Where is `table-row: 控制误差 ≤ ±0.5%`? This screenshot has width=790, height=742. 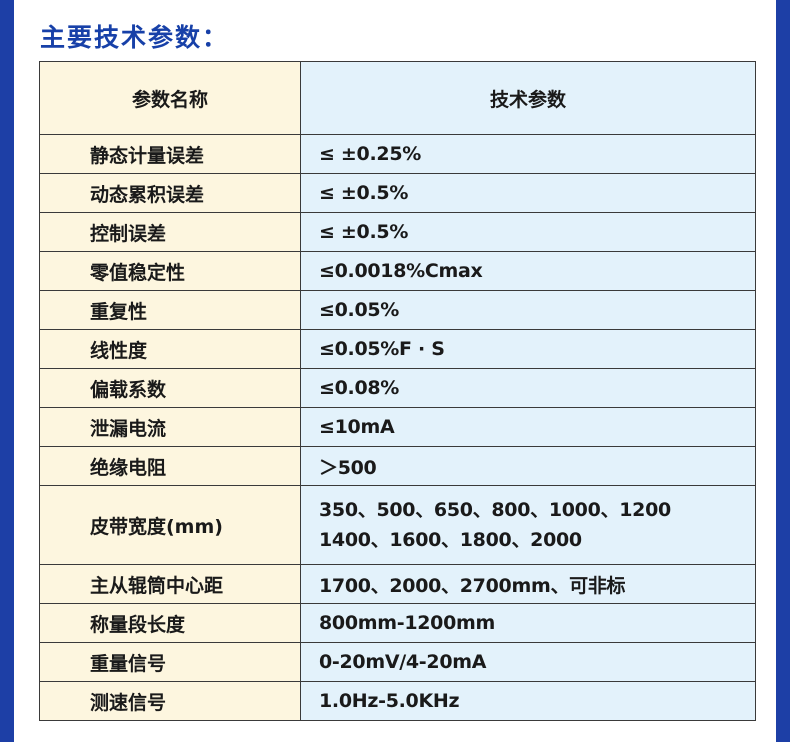
table-row: 控制误差 ≤ ±0.5% is located at coordinates (397, 232).